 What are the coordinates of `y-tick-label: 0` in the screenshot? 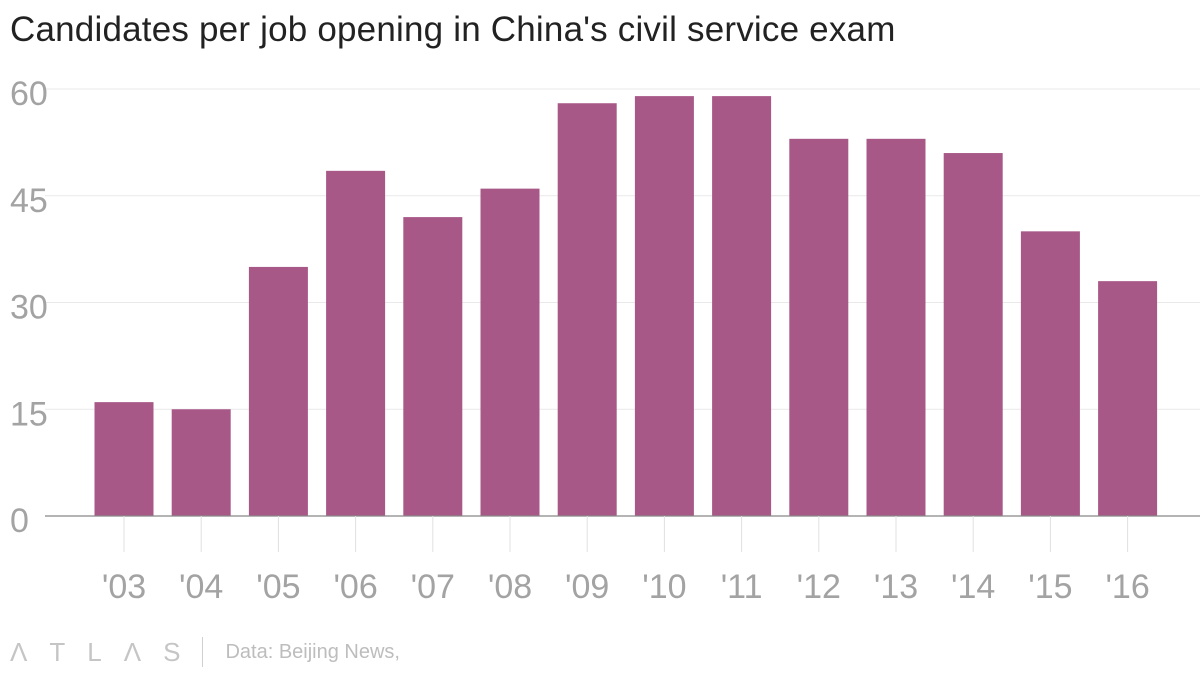 It's located at (19, 521).